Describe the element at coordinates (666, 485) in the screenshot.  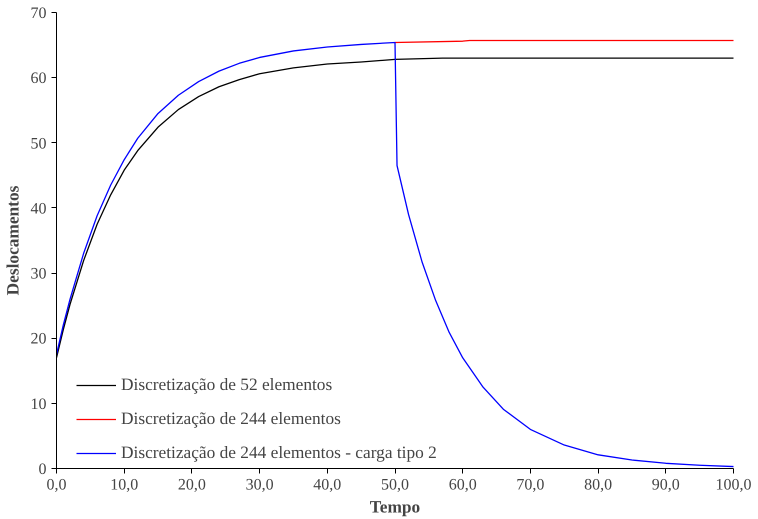
I see `x-tick-label: 90,0` at that location.